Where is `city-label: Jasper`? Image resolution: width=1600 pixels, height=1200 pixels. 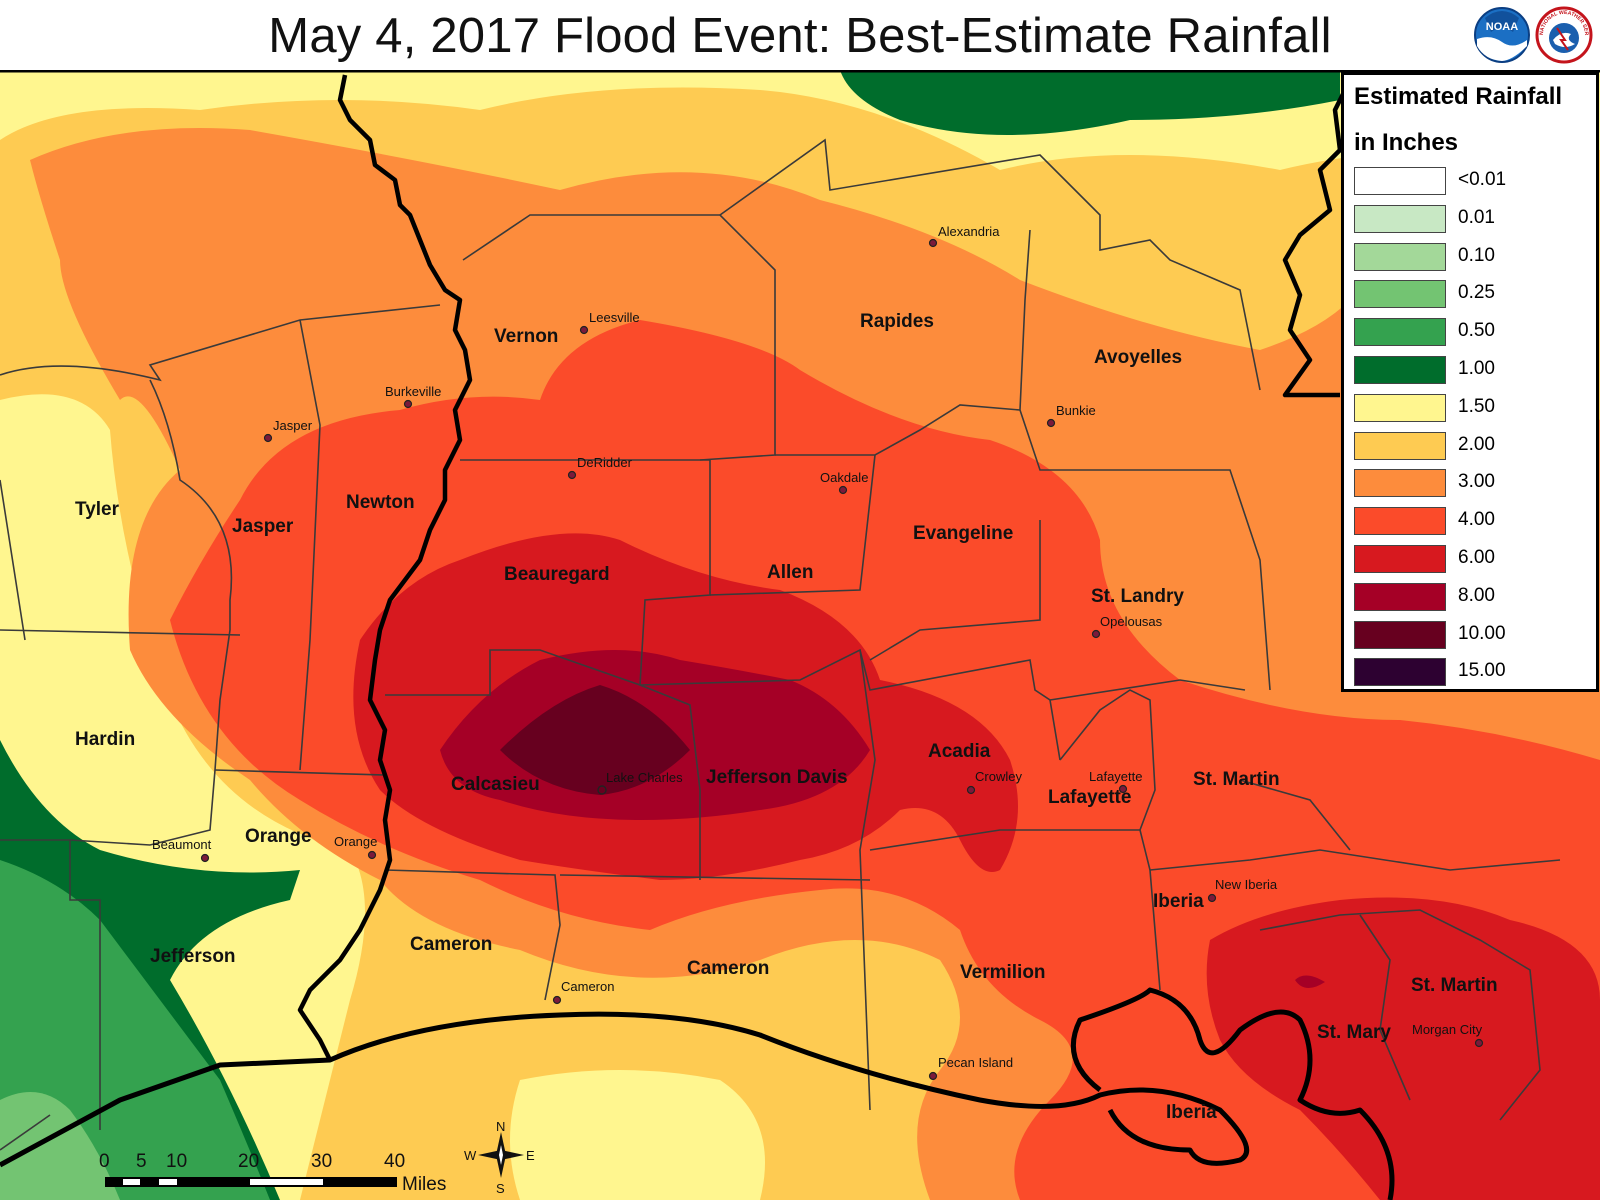
city-label: Jasper is located at coordinates (293, 425).